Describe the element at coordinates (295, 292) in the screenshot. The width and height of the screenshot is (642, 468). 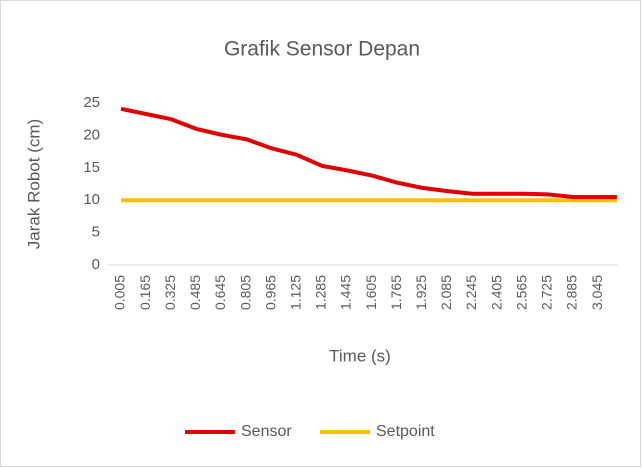
I see `x-tick-label: 1.125` at that location.